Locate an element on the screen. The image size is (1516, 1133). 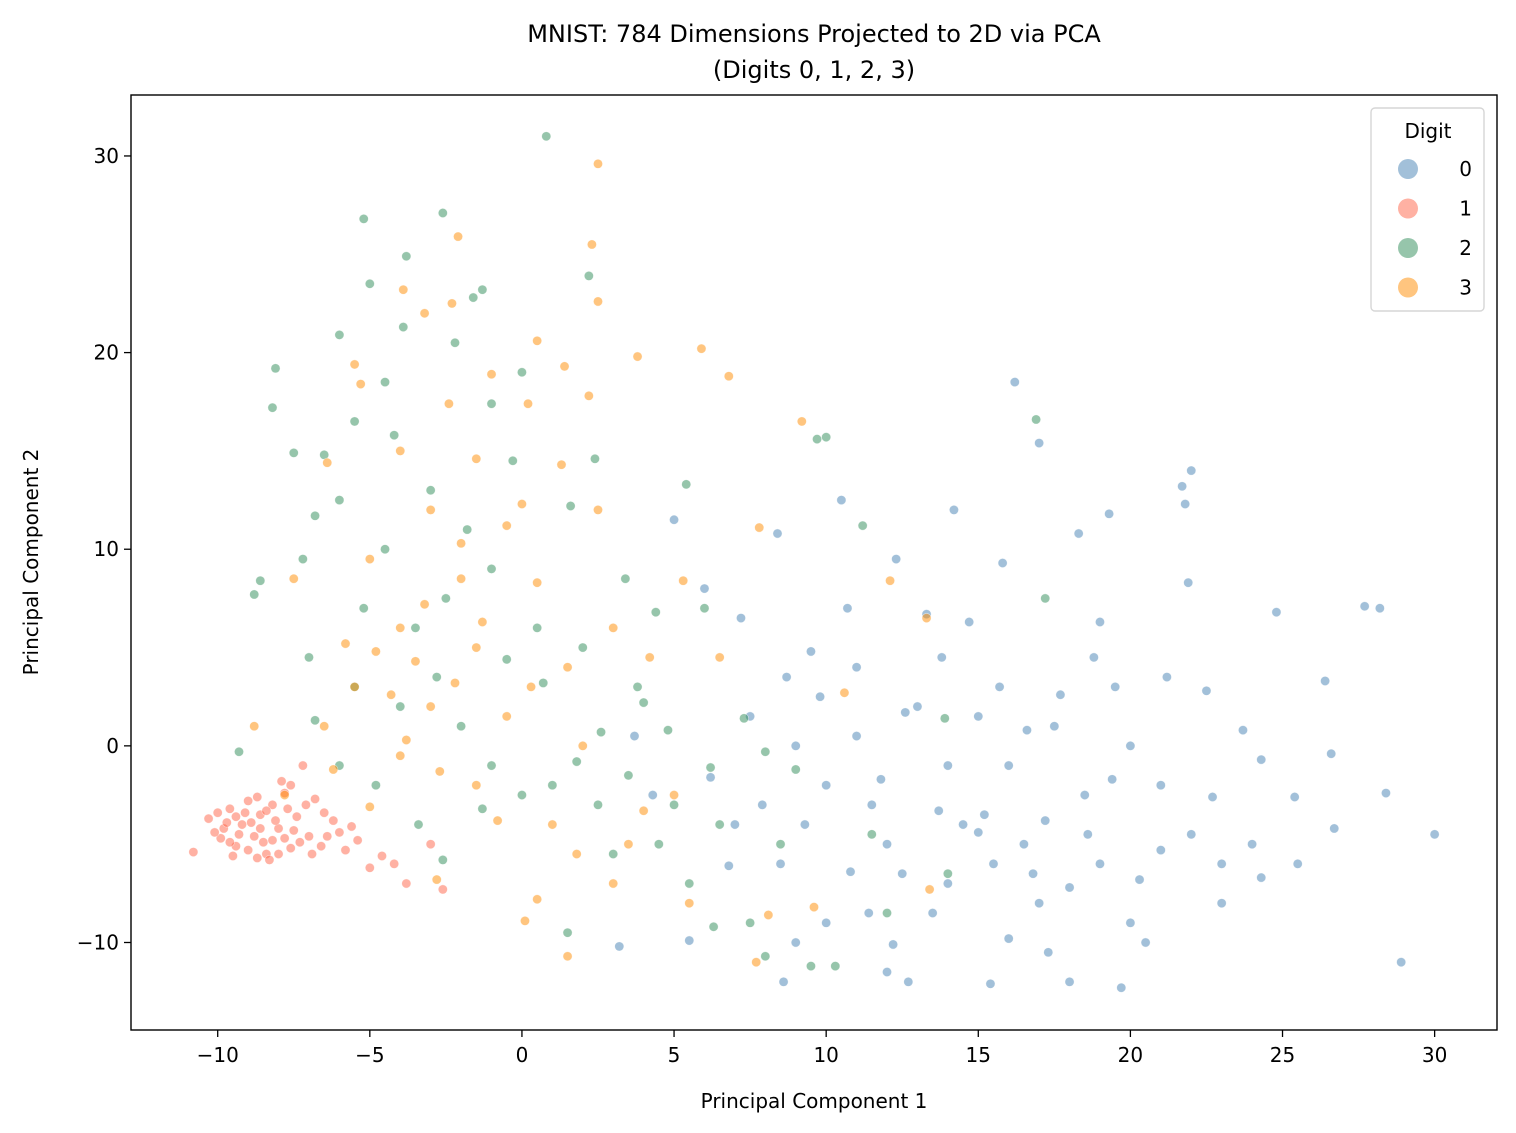
x-tick-label: −10 is located at coordinates (218, 1055).